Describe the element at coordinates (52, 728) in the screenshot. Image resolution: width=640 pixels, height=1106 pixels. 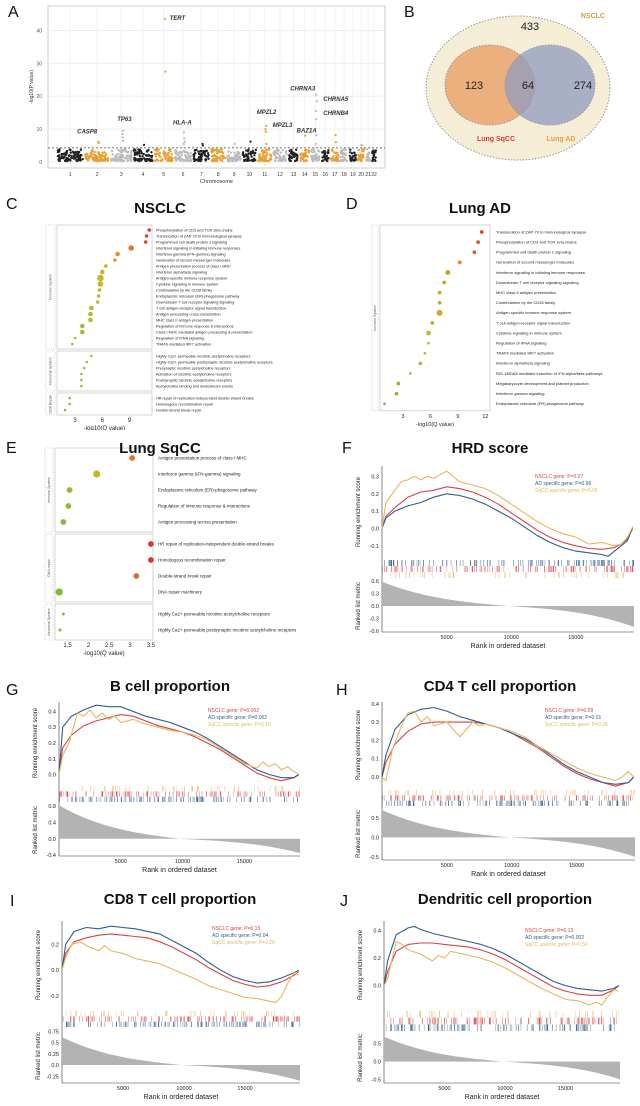
I see `y-tick-label: 0.3` at that location.